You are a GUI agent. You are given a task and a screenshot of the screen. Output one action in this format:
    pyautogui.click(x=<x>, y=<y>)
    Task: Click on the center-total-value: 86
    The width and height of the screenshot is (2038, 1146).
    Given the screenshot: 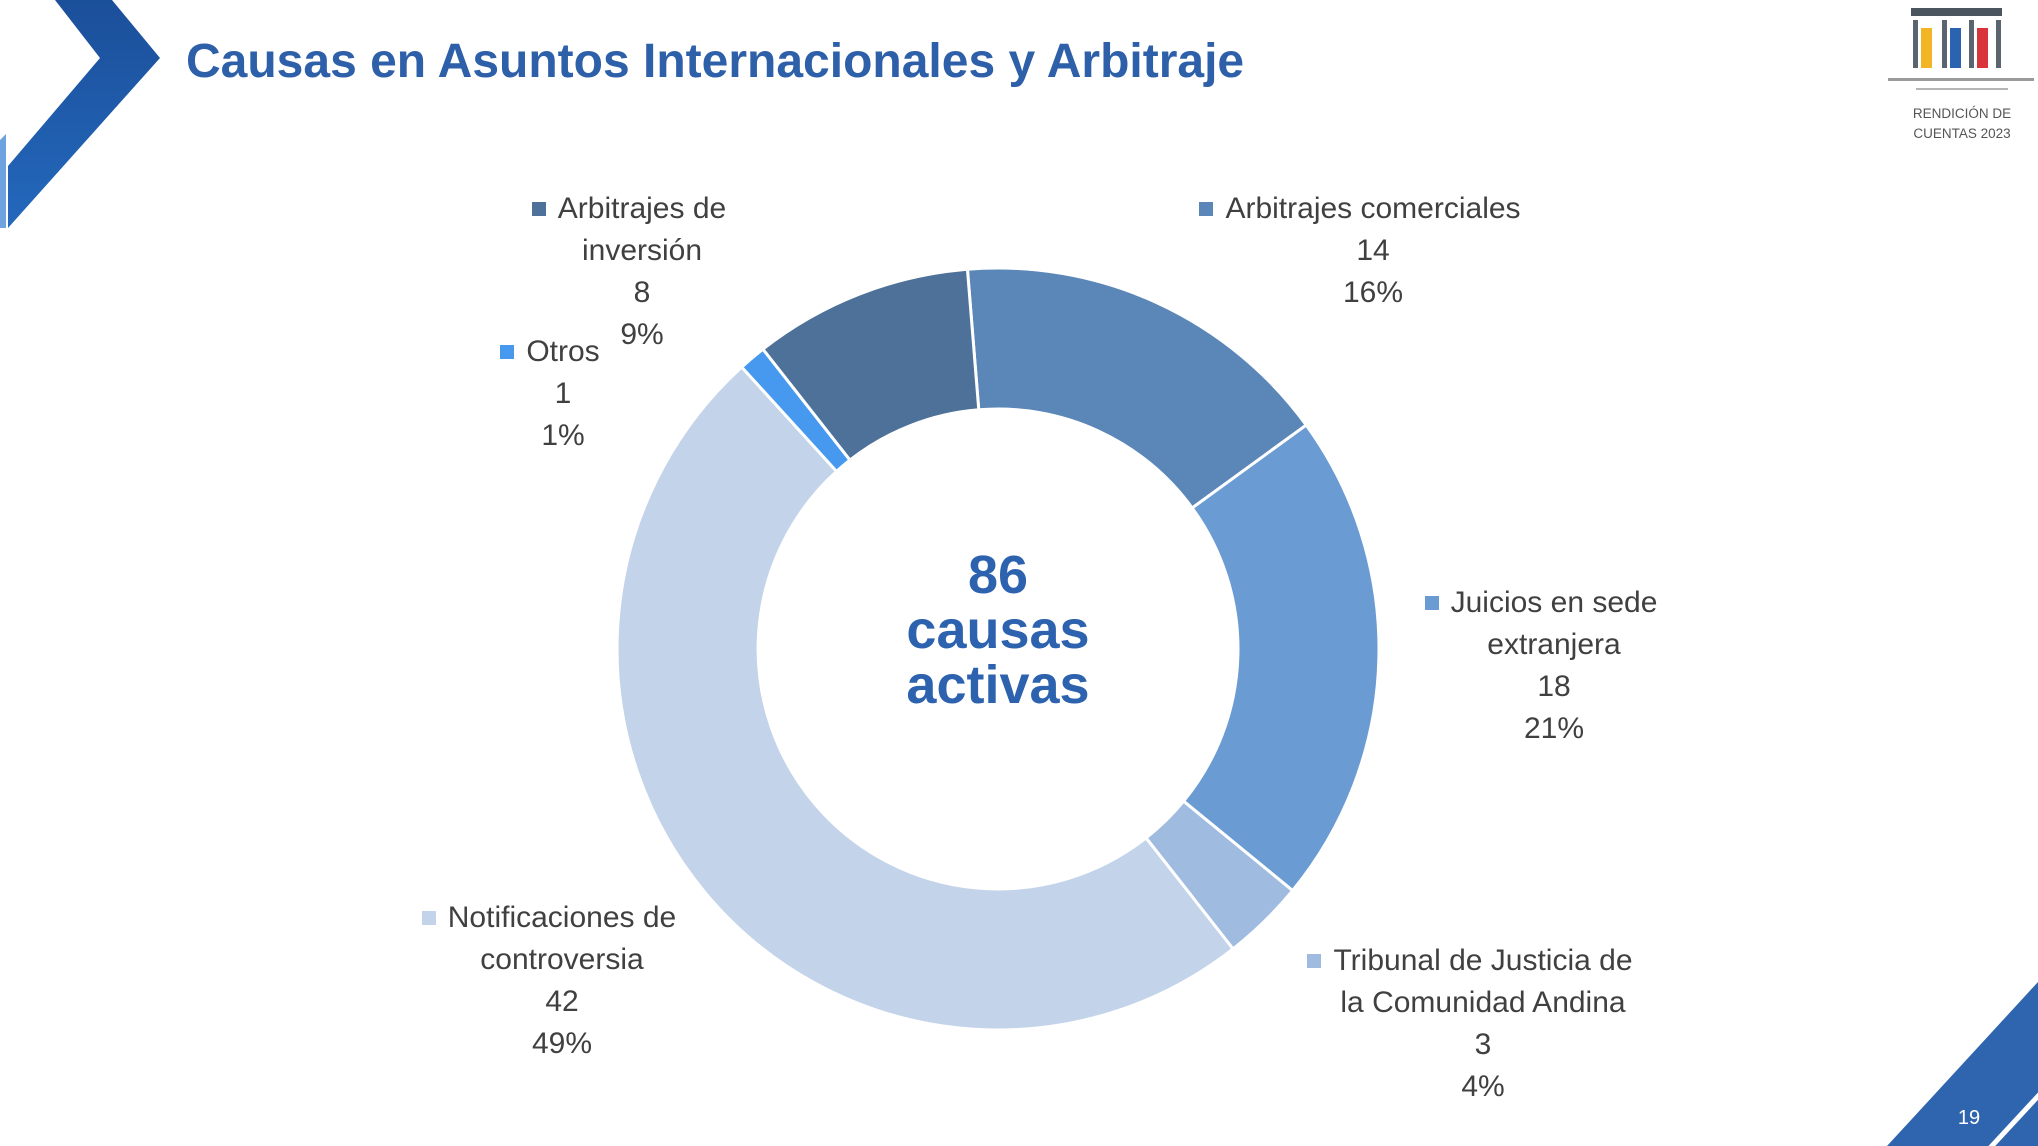 What is the action you would take?
    pyautogui.click(x=998, y=575)
    